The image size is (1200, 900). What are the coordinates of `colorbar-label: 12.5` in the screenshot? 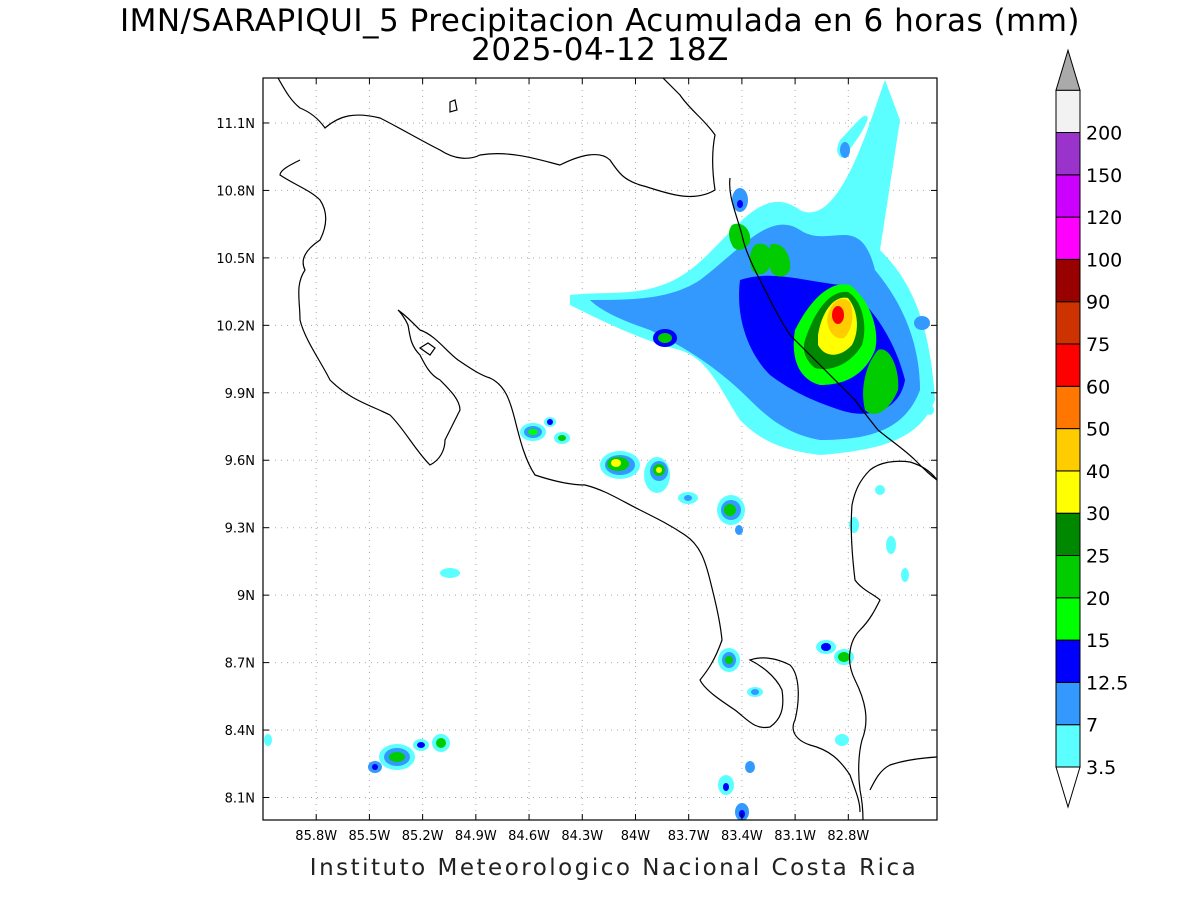 It's located at (1107, 683).